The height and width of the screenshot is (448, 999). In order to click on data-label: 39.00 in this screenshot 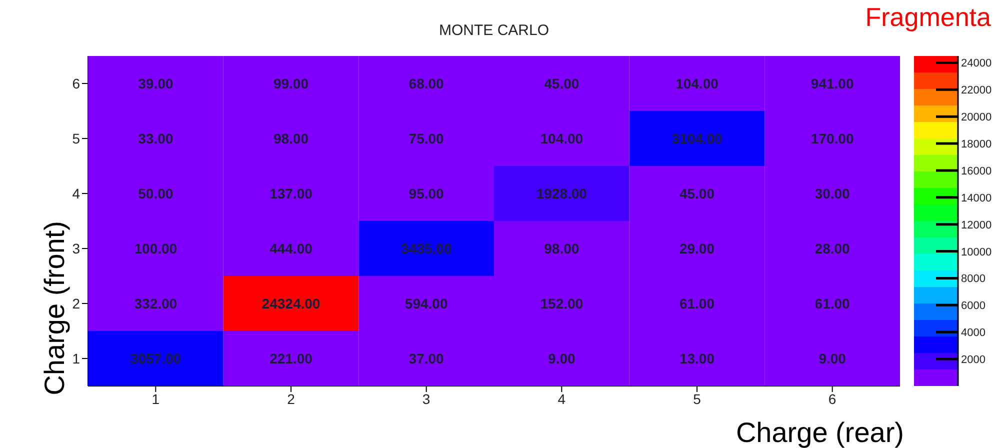, I will do `click(156, 84)`.